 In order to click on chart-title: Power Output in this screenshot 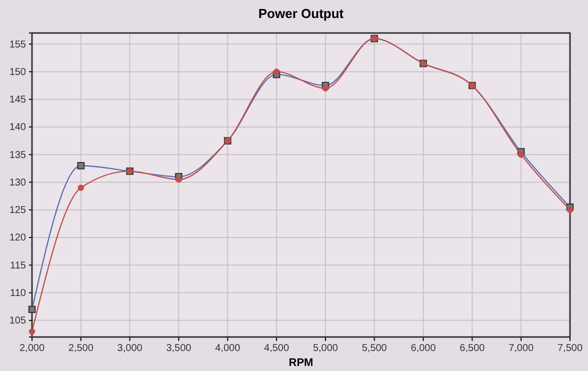, I will do `click(301, 13)`.